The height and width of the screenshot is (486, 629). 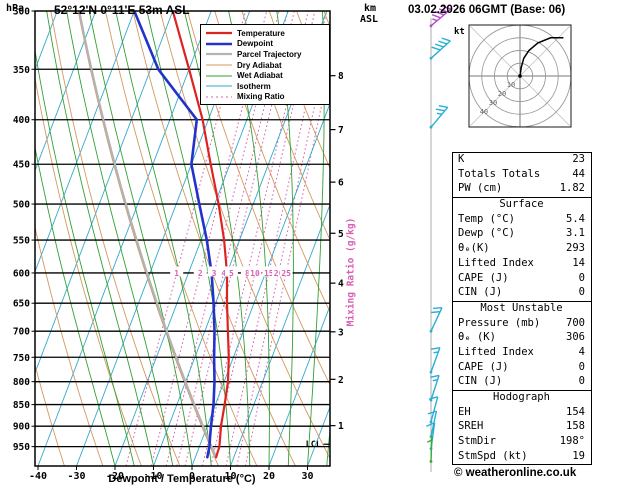 I want to click on svg-text: 650, so click(x=21, y=304).